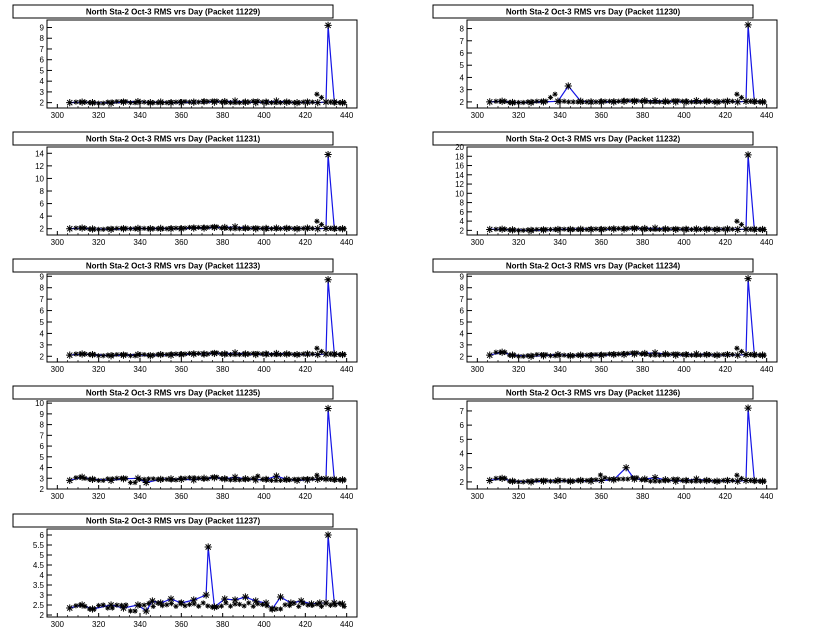  I want to click on y-tick-label: 4, so click(42, 81).